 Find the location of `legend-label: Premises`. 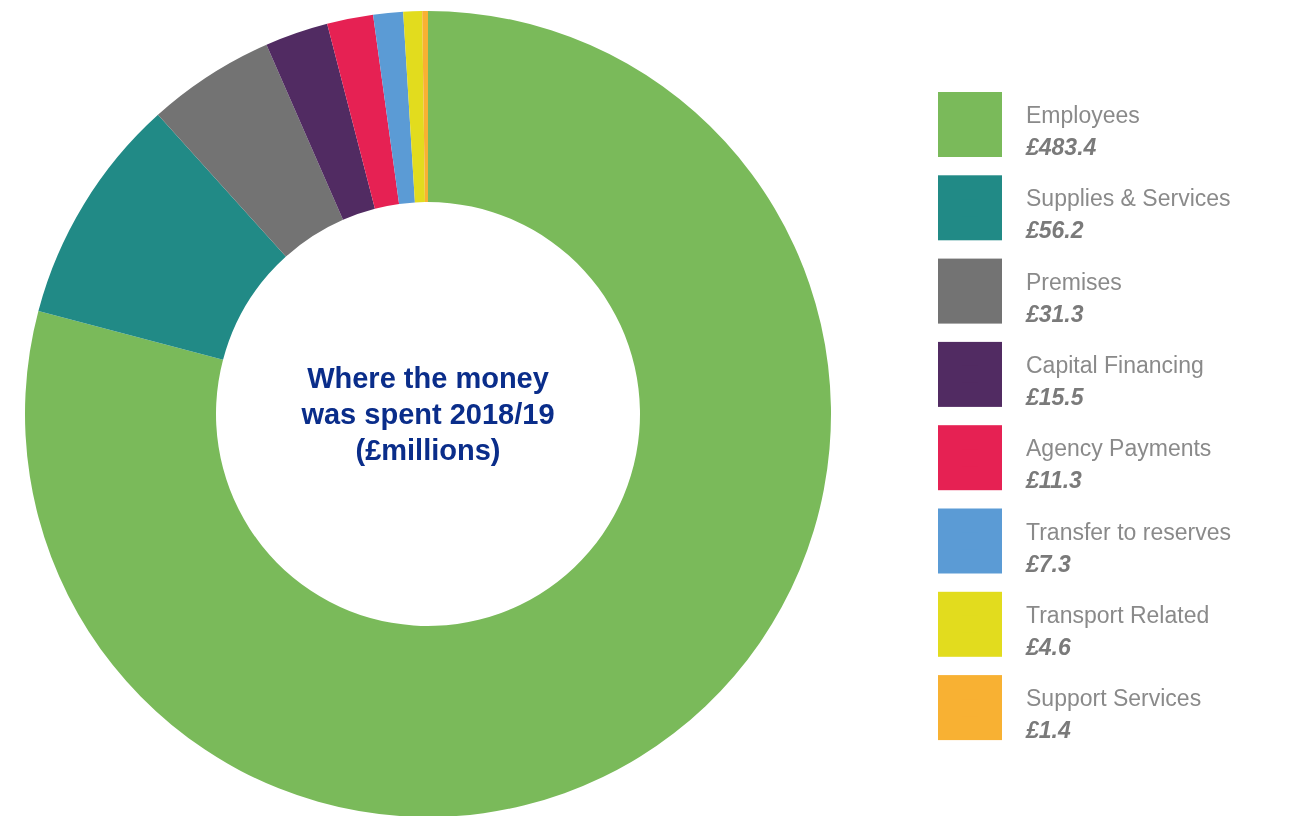

legend-label: Premises is located at coordinates (1074, 281).